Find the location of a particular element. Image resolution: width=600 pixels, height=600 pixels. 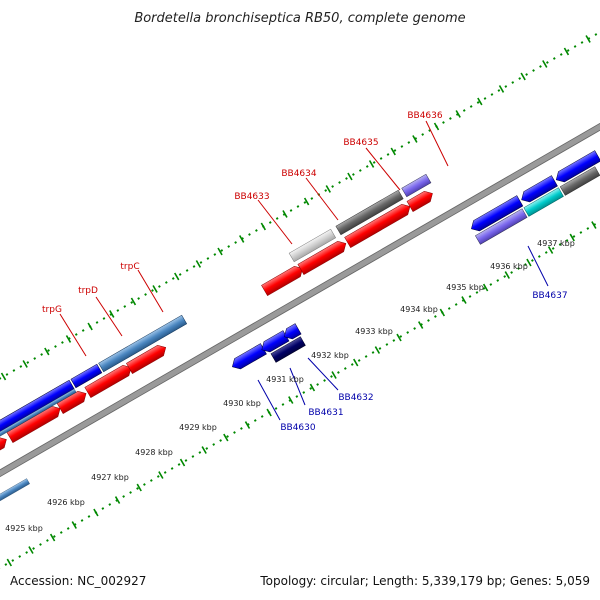

gene-label-BB4631: BB4631 is located at coordinates (325, 413).